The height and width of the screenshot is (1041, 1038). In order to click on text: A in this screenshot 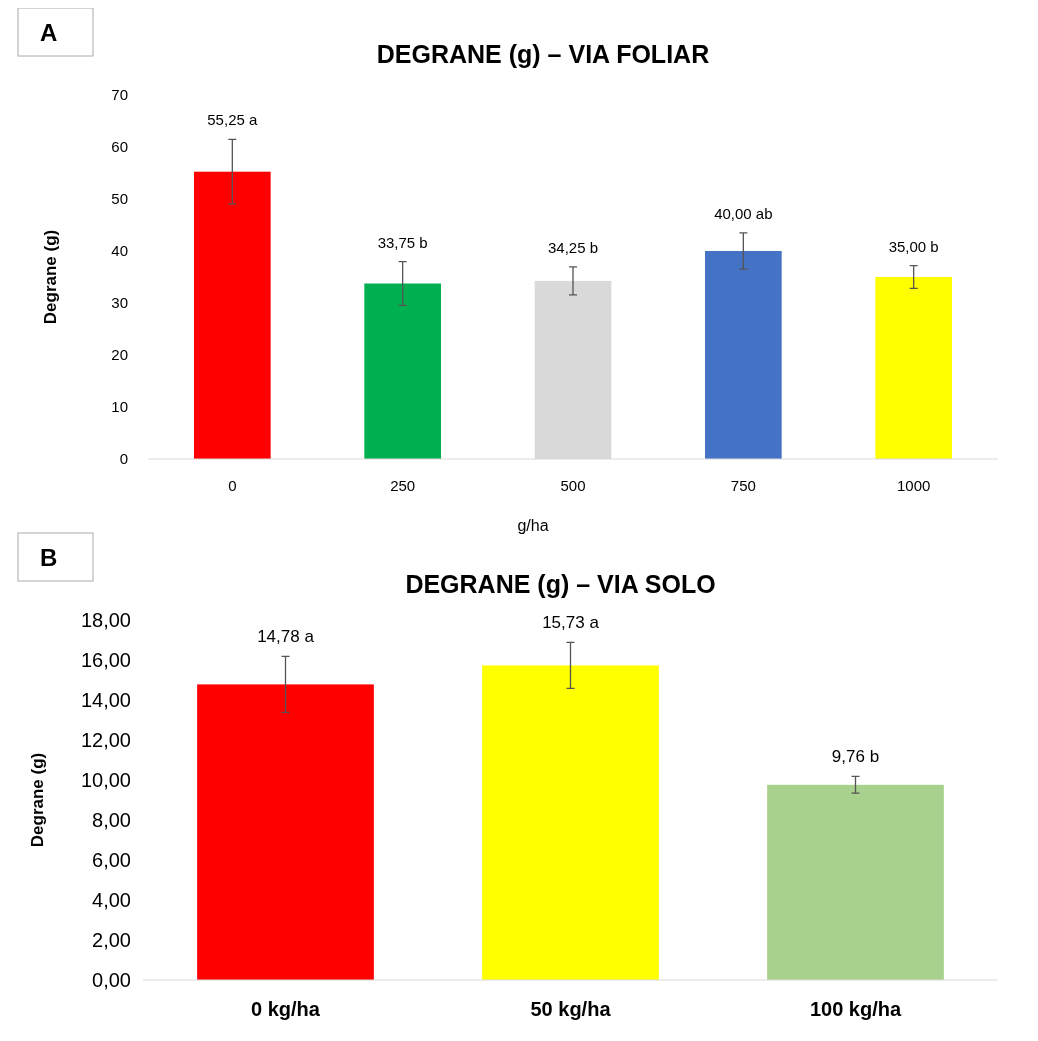, I will do `click(49, 32)`.